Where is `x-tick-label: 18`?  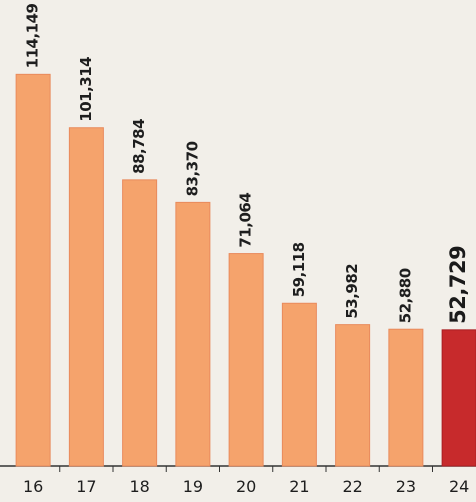
x-tick-label: 18 is located at coordinates (139, 486).